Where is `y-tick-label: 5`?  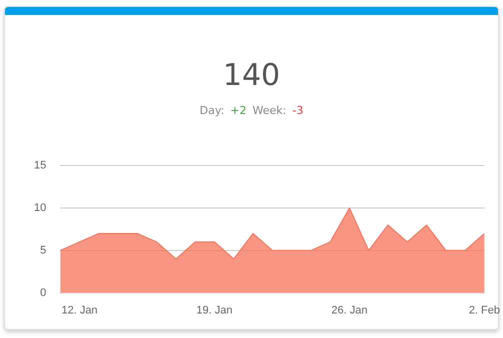 y-tick-label: 5 is located at coordinates (43, 250).